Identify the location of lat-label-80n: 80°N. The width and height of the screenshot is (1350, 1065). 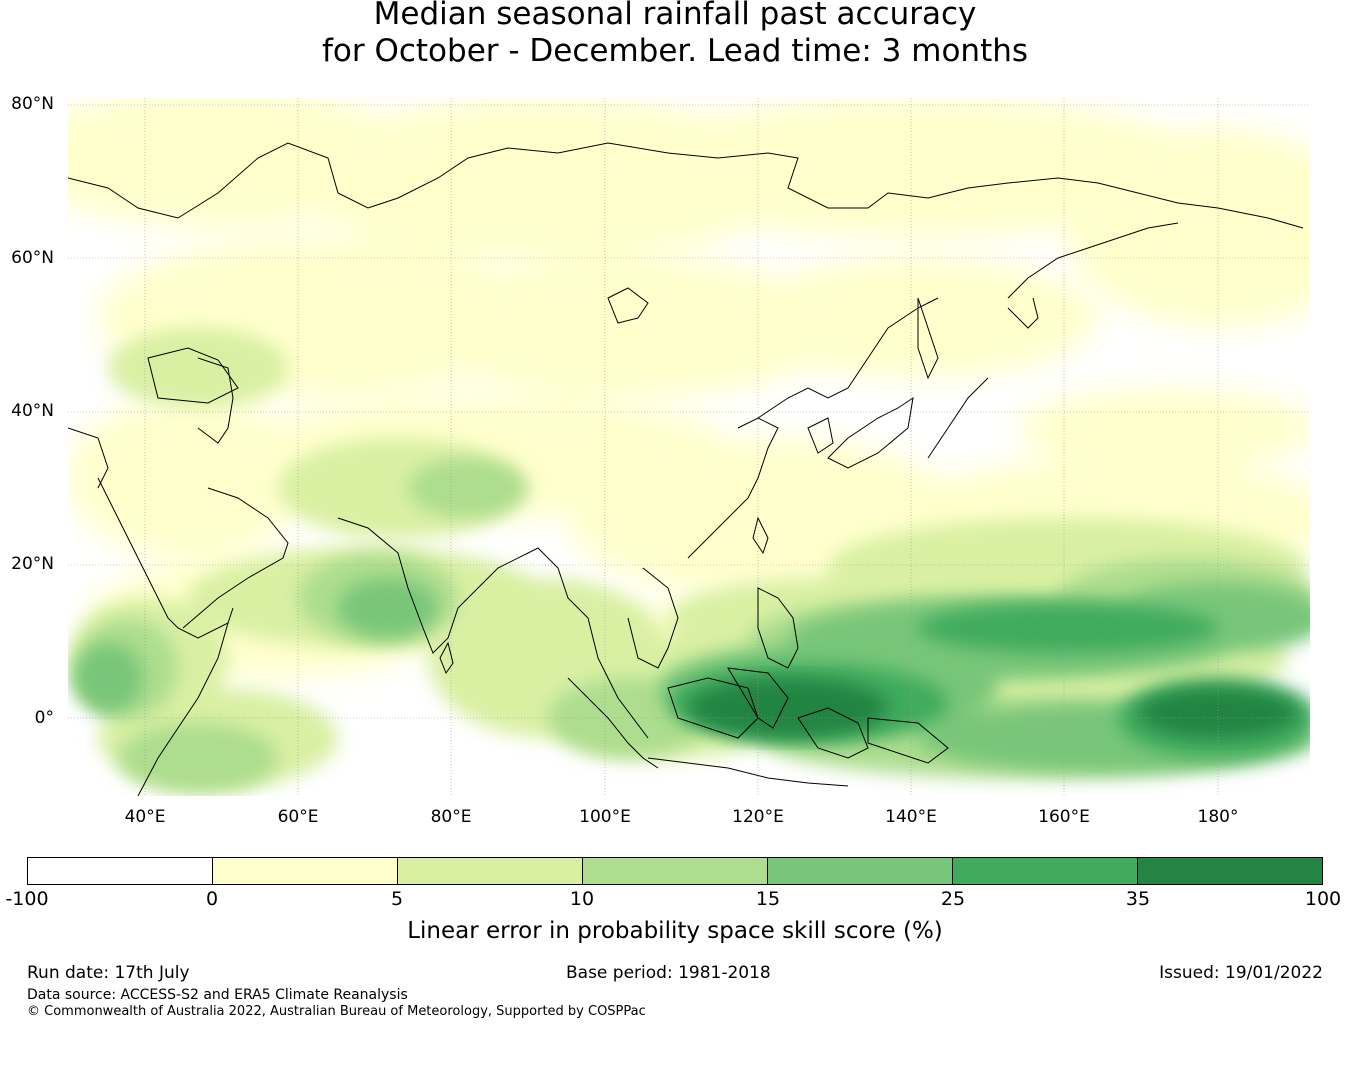
(32, 104).